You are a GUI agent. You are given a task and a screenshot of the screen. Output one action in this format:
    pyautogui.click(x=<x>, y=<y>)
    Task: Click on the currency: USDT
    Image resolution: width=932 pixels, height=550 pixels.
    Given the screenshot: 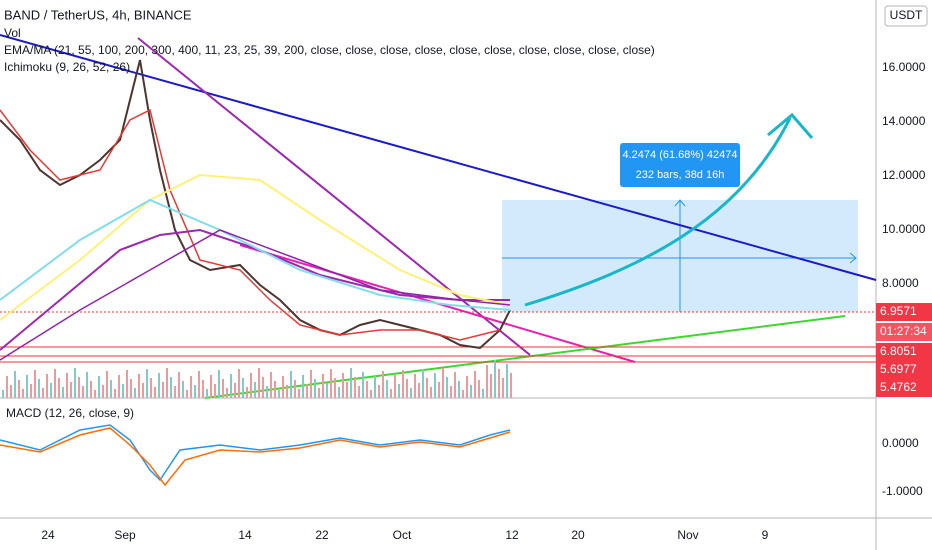 What is the action you would take?
    pyautogui.click(x=906, y=15)
    